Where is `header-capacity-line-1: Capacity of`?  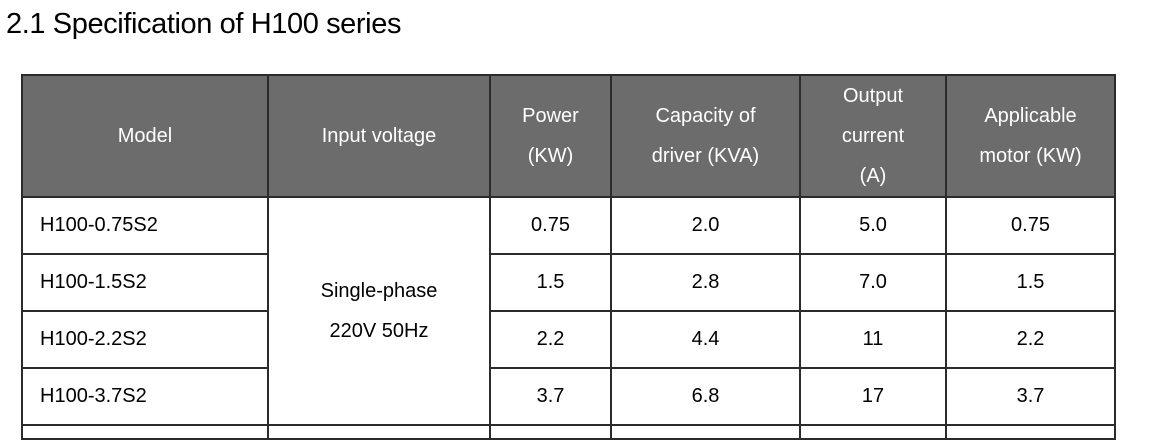 header-capacity-line-1: Capacity of is located at coordinates (705, 116).